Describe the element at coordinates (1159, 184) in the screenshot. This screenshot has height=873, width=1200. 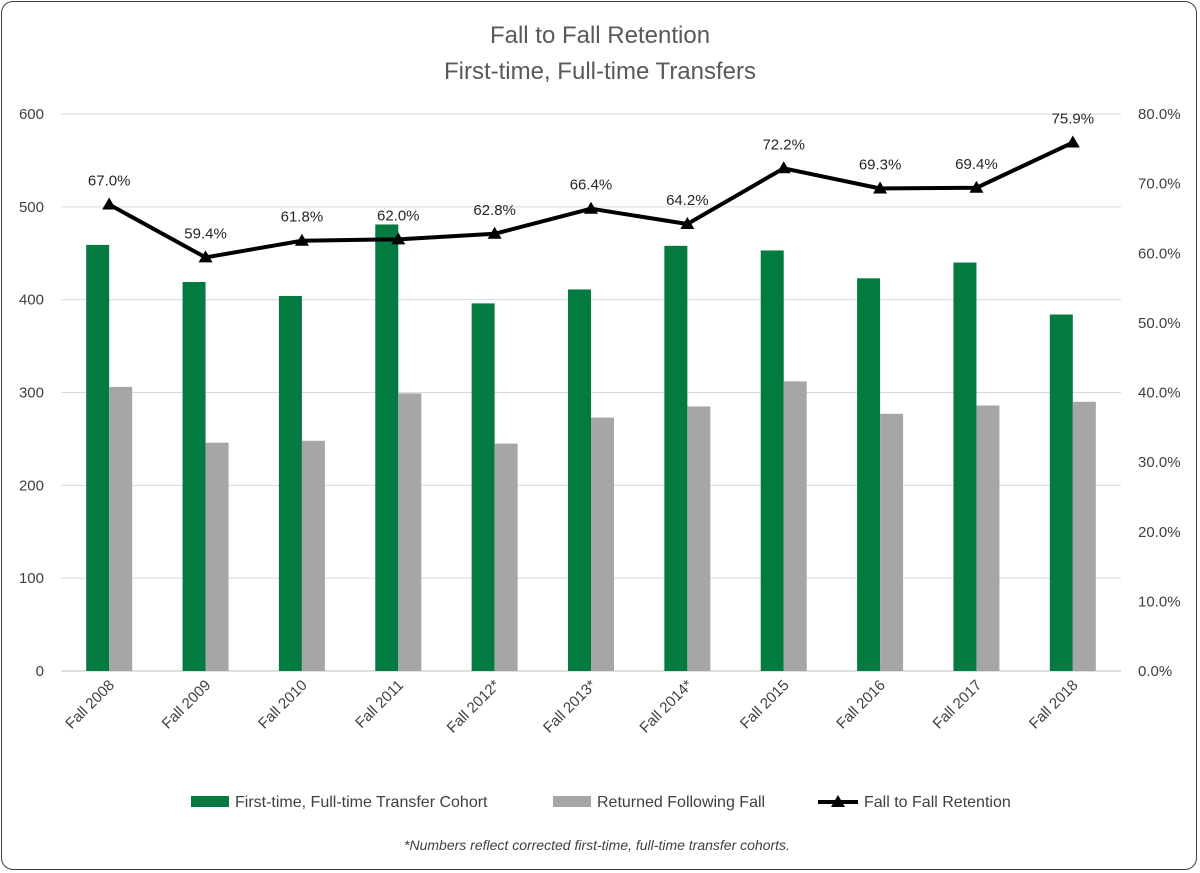
I see `right-tick-label: 70.0%` at that location.